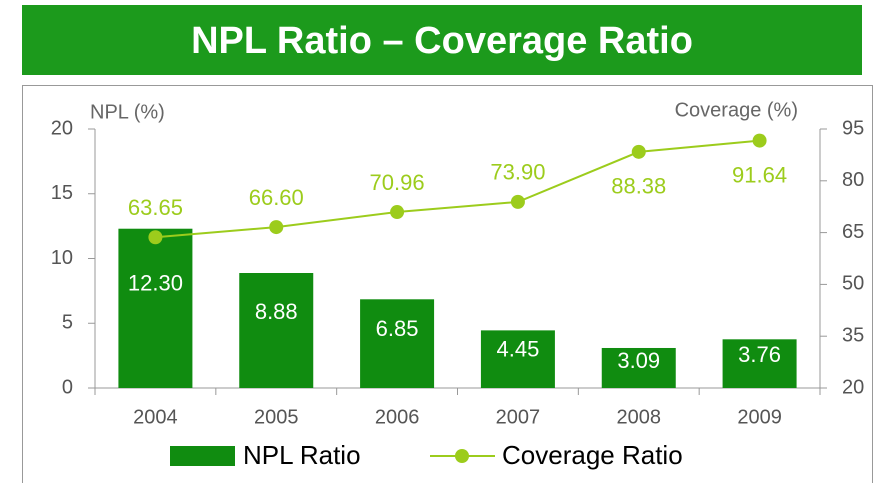  Describe the element at coordinates (853, 284) in the screenshot. I see `y2-tick-label: 50` at that location.